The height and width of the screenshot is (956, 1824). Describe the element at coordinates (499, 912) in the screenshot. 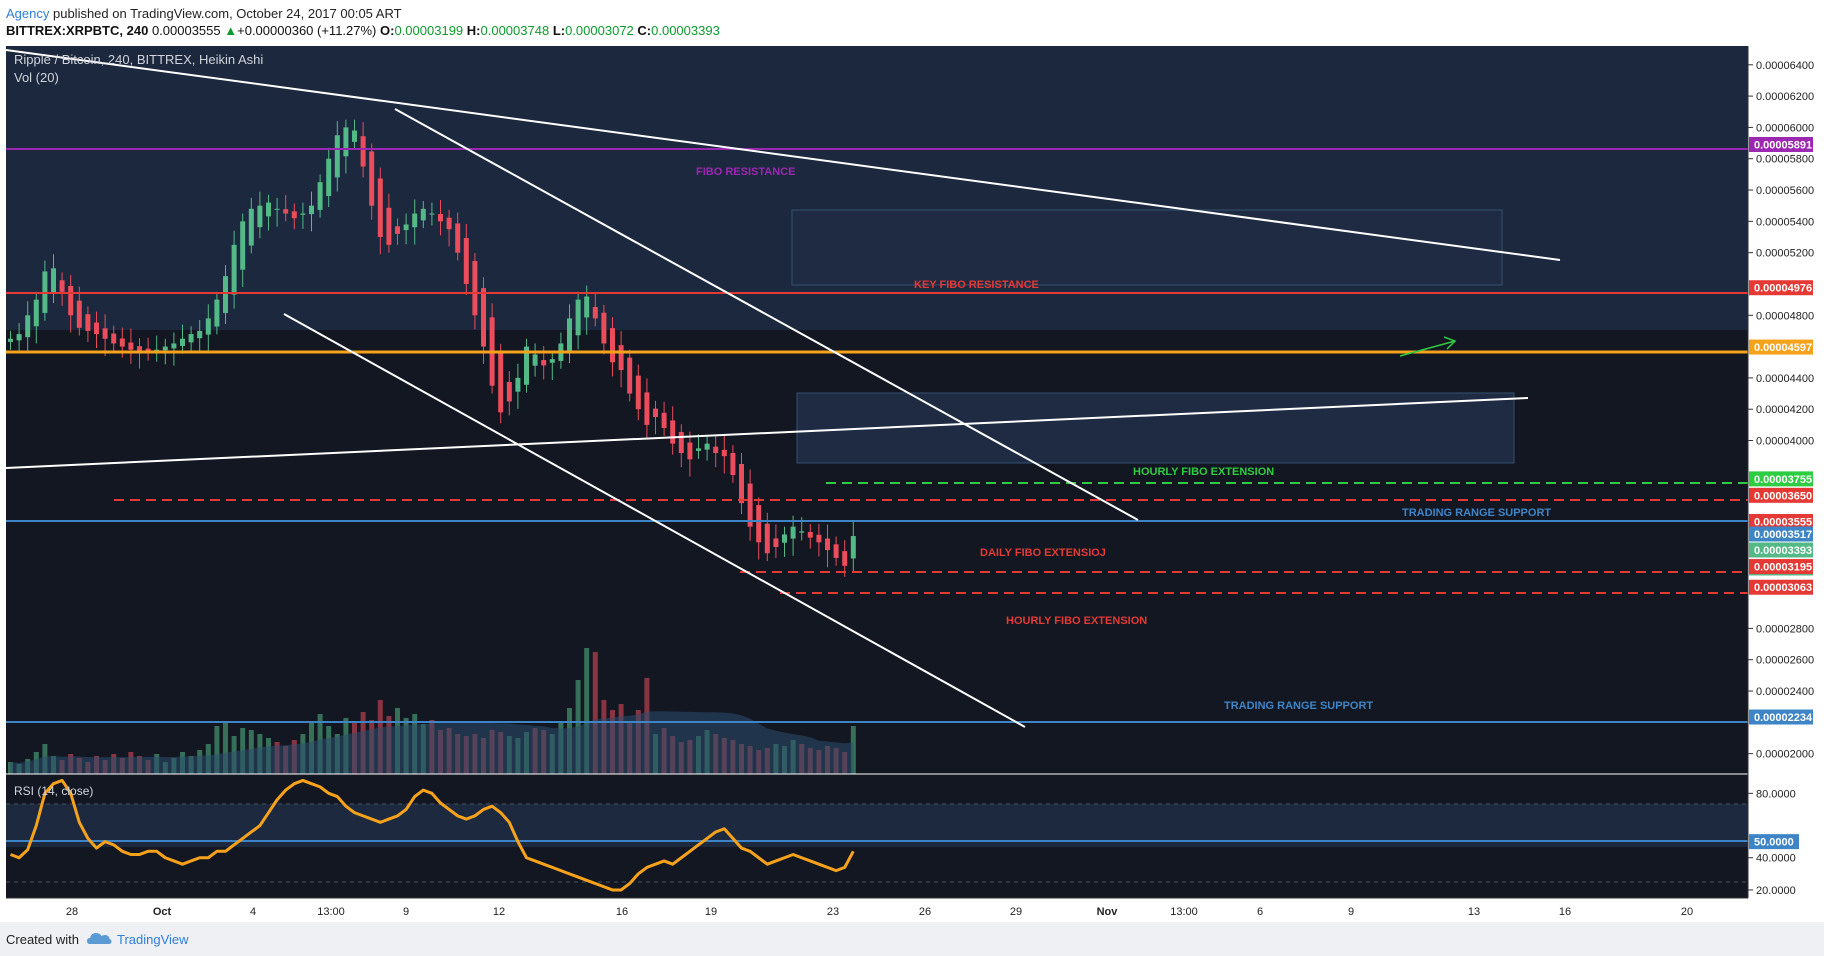

I see `time-label: 12` at that location.